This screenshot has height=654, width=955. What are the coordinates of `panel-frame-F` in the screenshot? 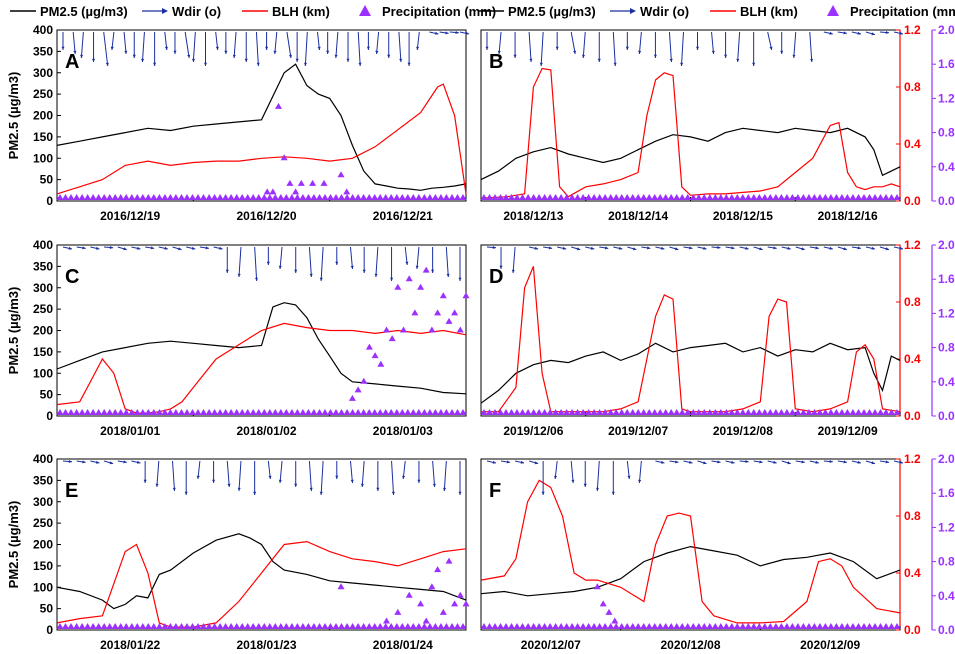 It's located at (690, 544).